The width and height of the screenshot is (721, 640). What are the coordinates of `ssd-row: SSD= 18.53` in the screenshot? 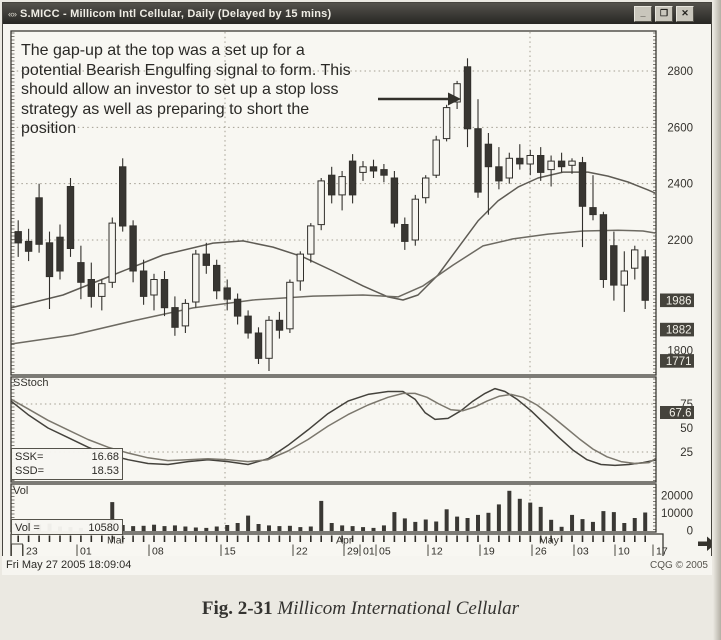 It's located at (67, 471).